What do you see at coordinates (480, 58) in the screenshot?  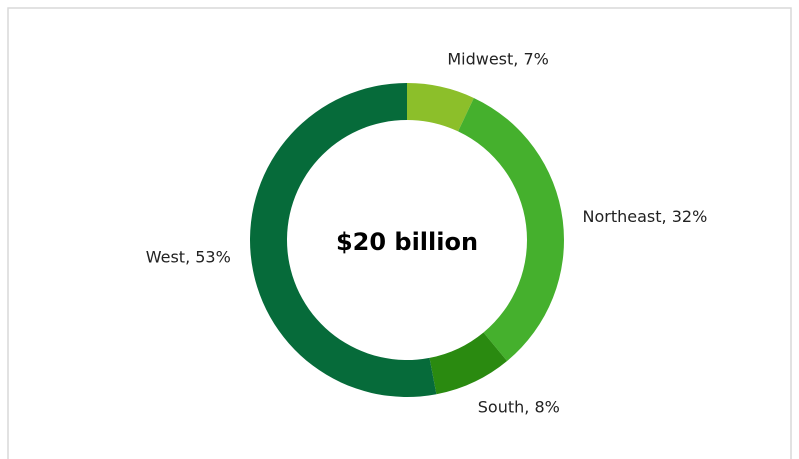 I see `category-label: Midwest` at bounding box center [480, 58].